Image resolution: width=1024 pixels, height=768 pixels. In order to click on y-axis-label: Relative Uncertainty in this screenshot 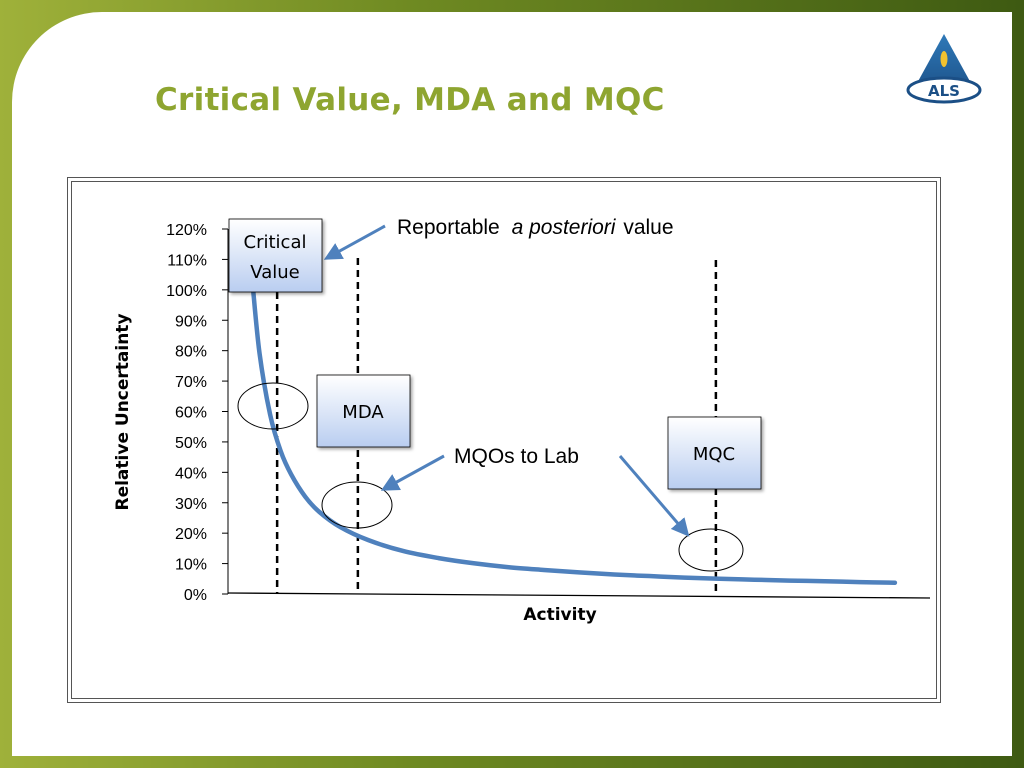, I will do `click(123, 411)`.